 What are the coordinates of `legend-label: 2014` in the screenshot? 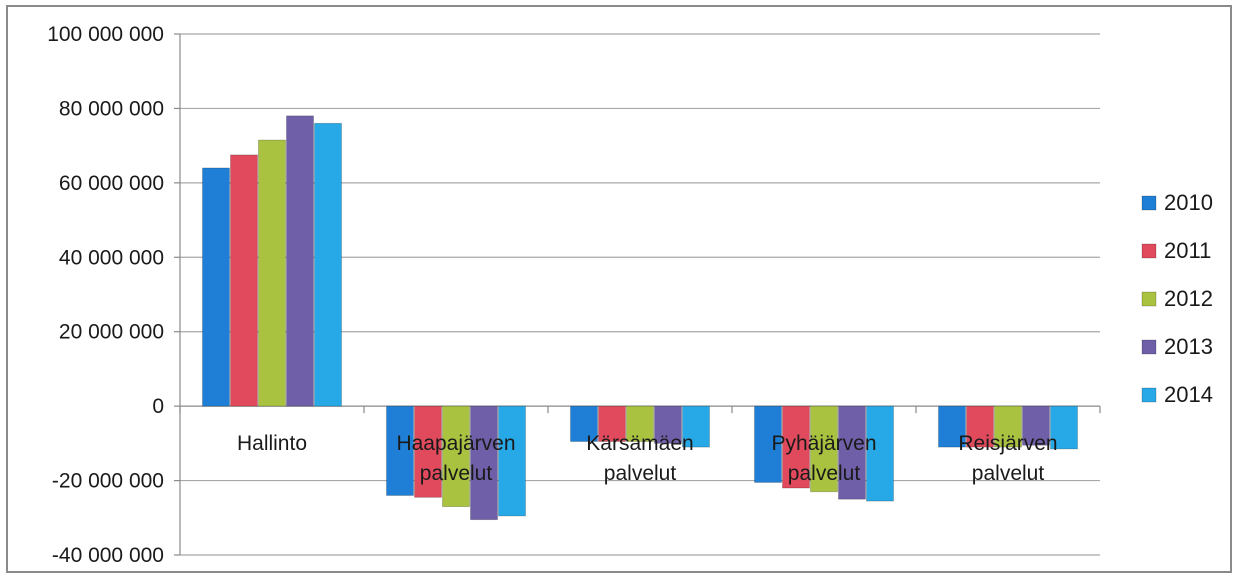 It's located at (1188, 394).